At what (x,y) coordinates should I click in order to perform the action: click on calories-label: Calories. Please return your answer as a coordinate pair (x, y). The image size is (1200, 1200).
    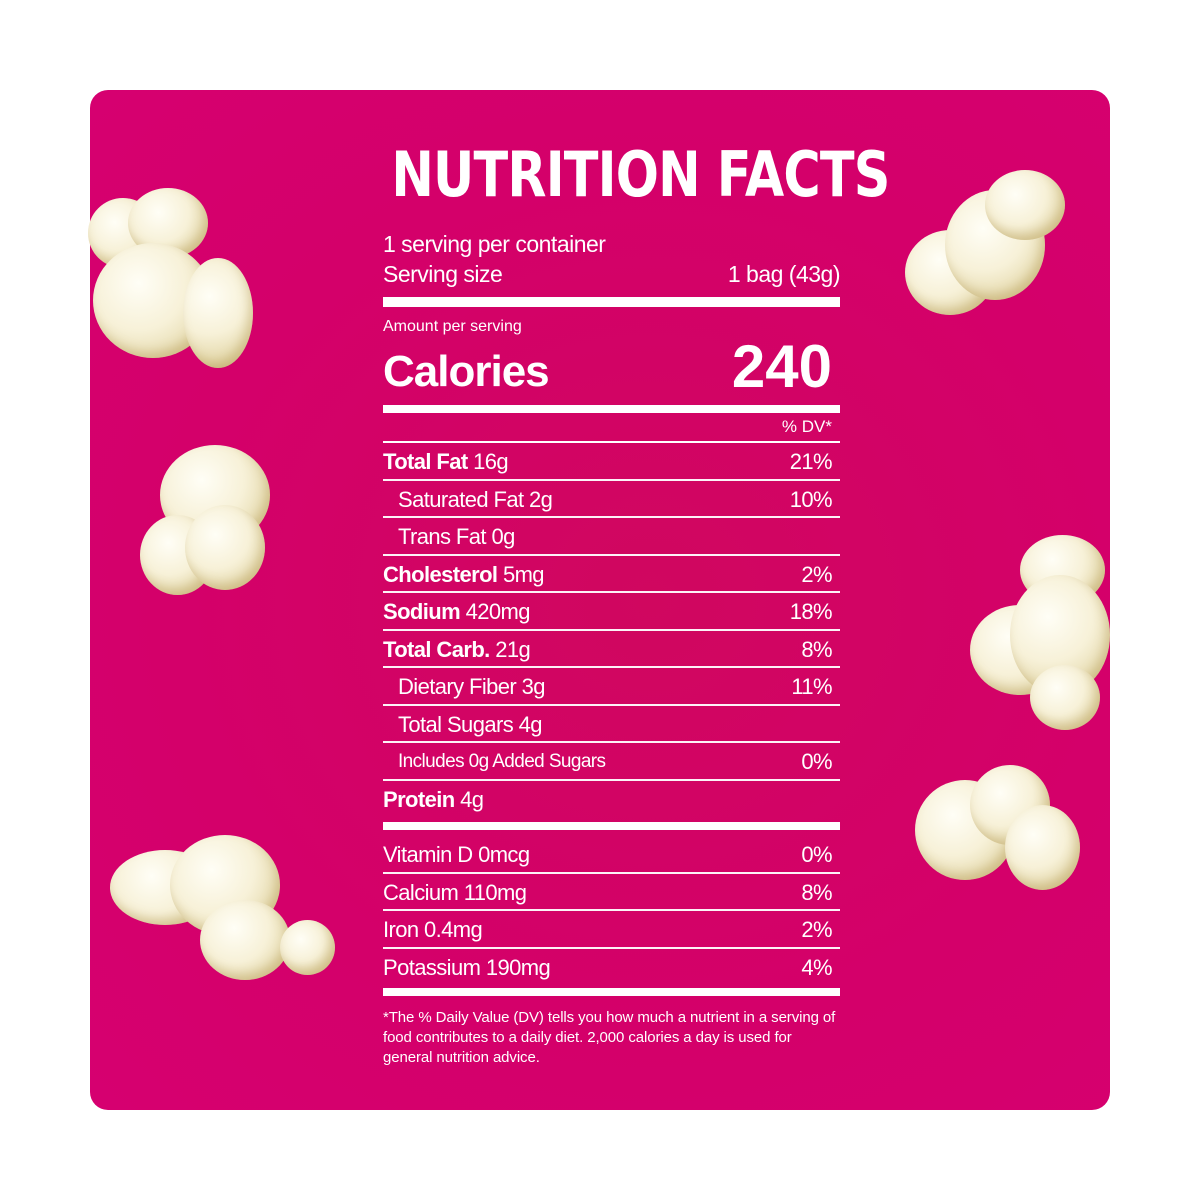
    Looking at the image, I should click on (466, 371).